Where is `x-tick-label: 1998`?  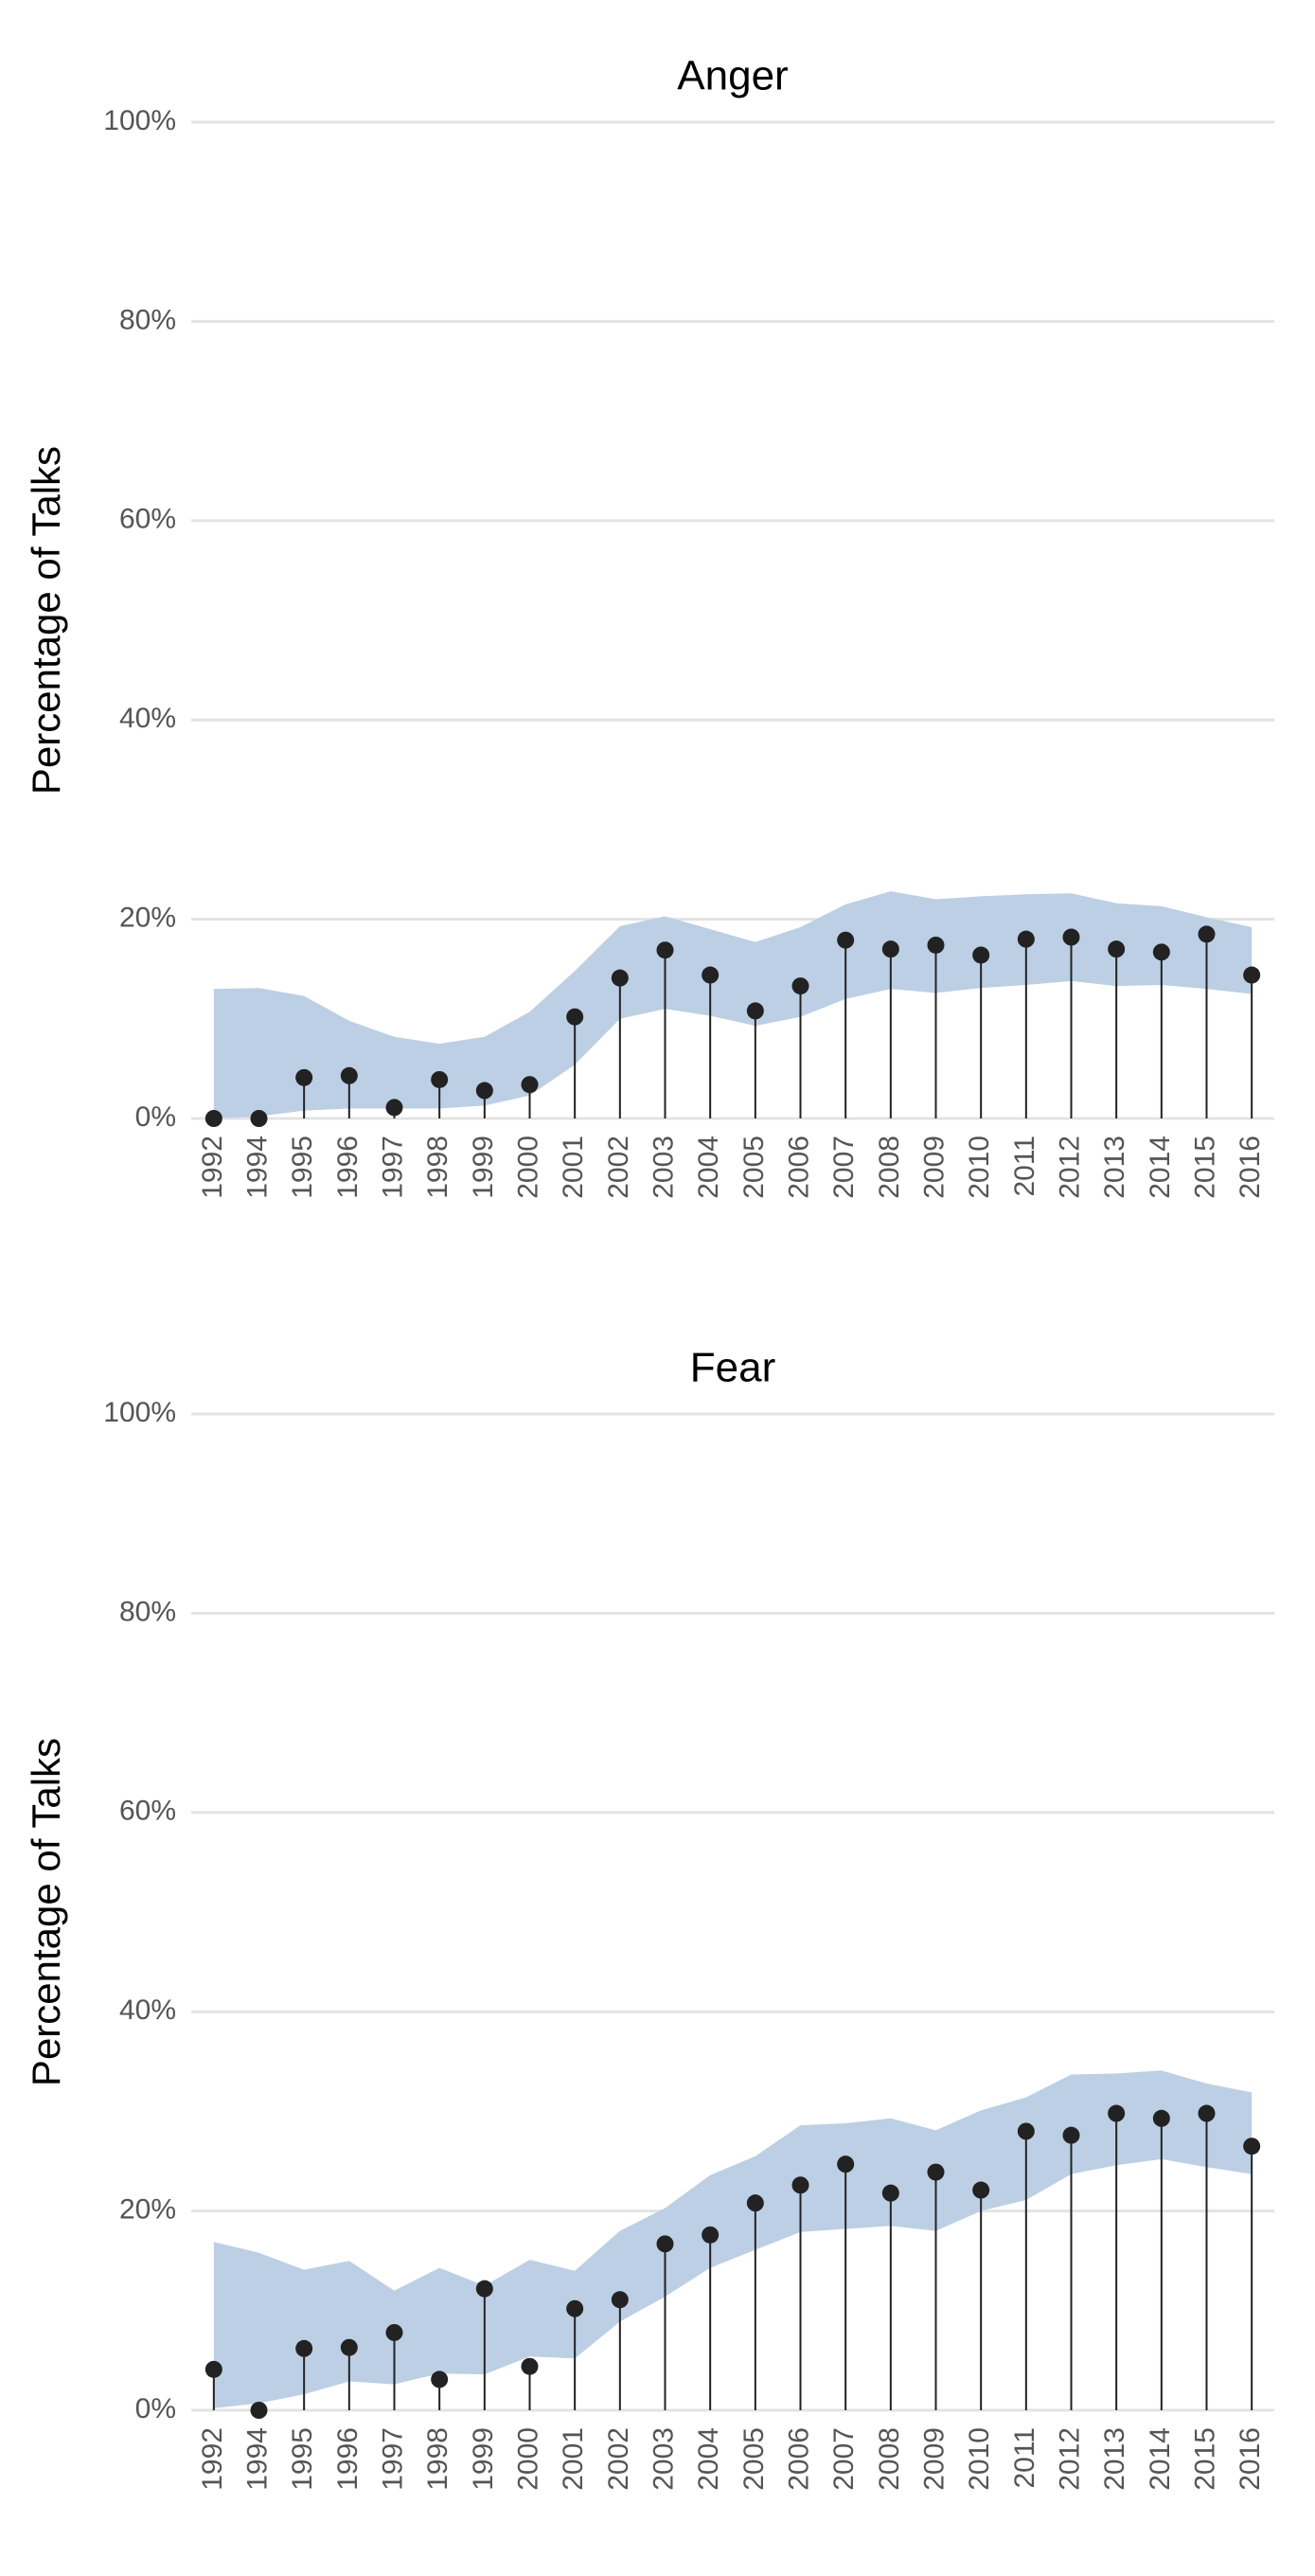
x-tick-label: 1998 is located at coordinates (437, 2459).